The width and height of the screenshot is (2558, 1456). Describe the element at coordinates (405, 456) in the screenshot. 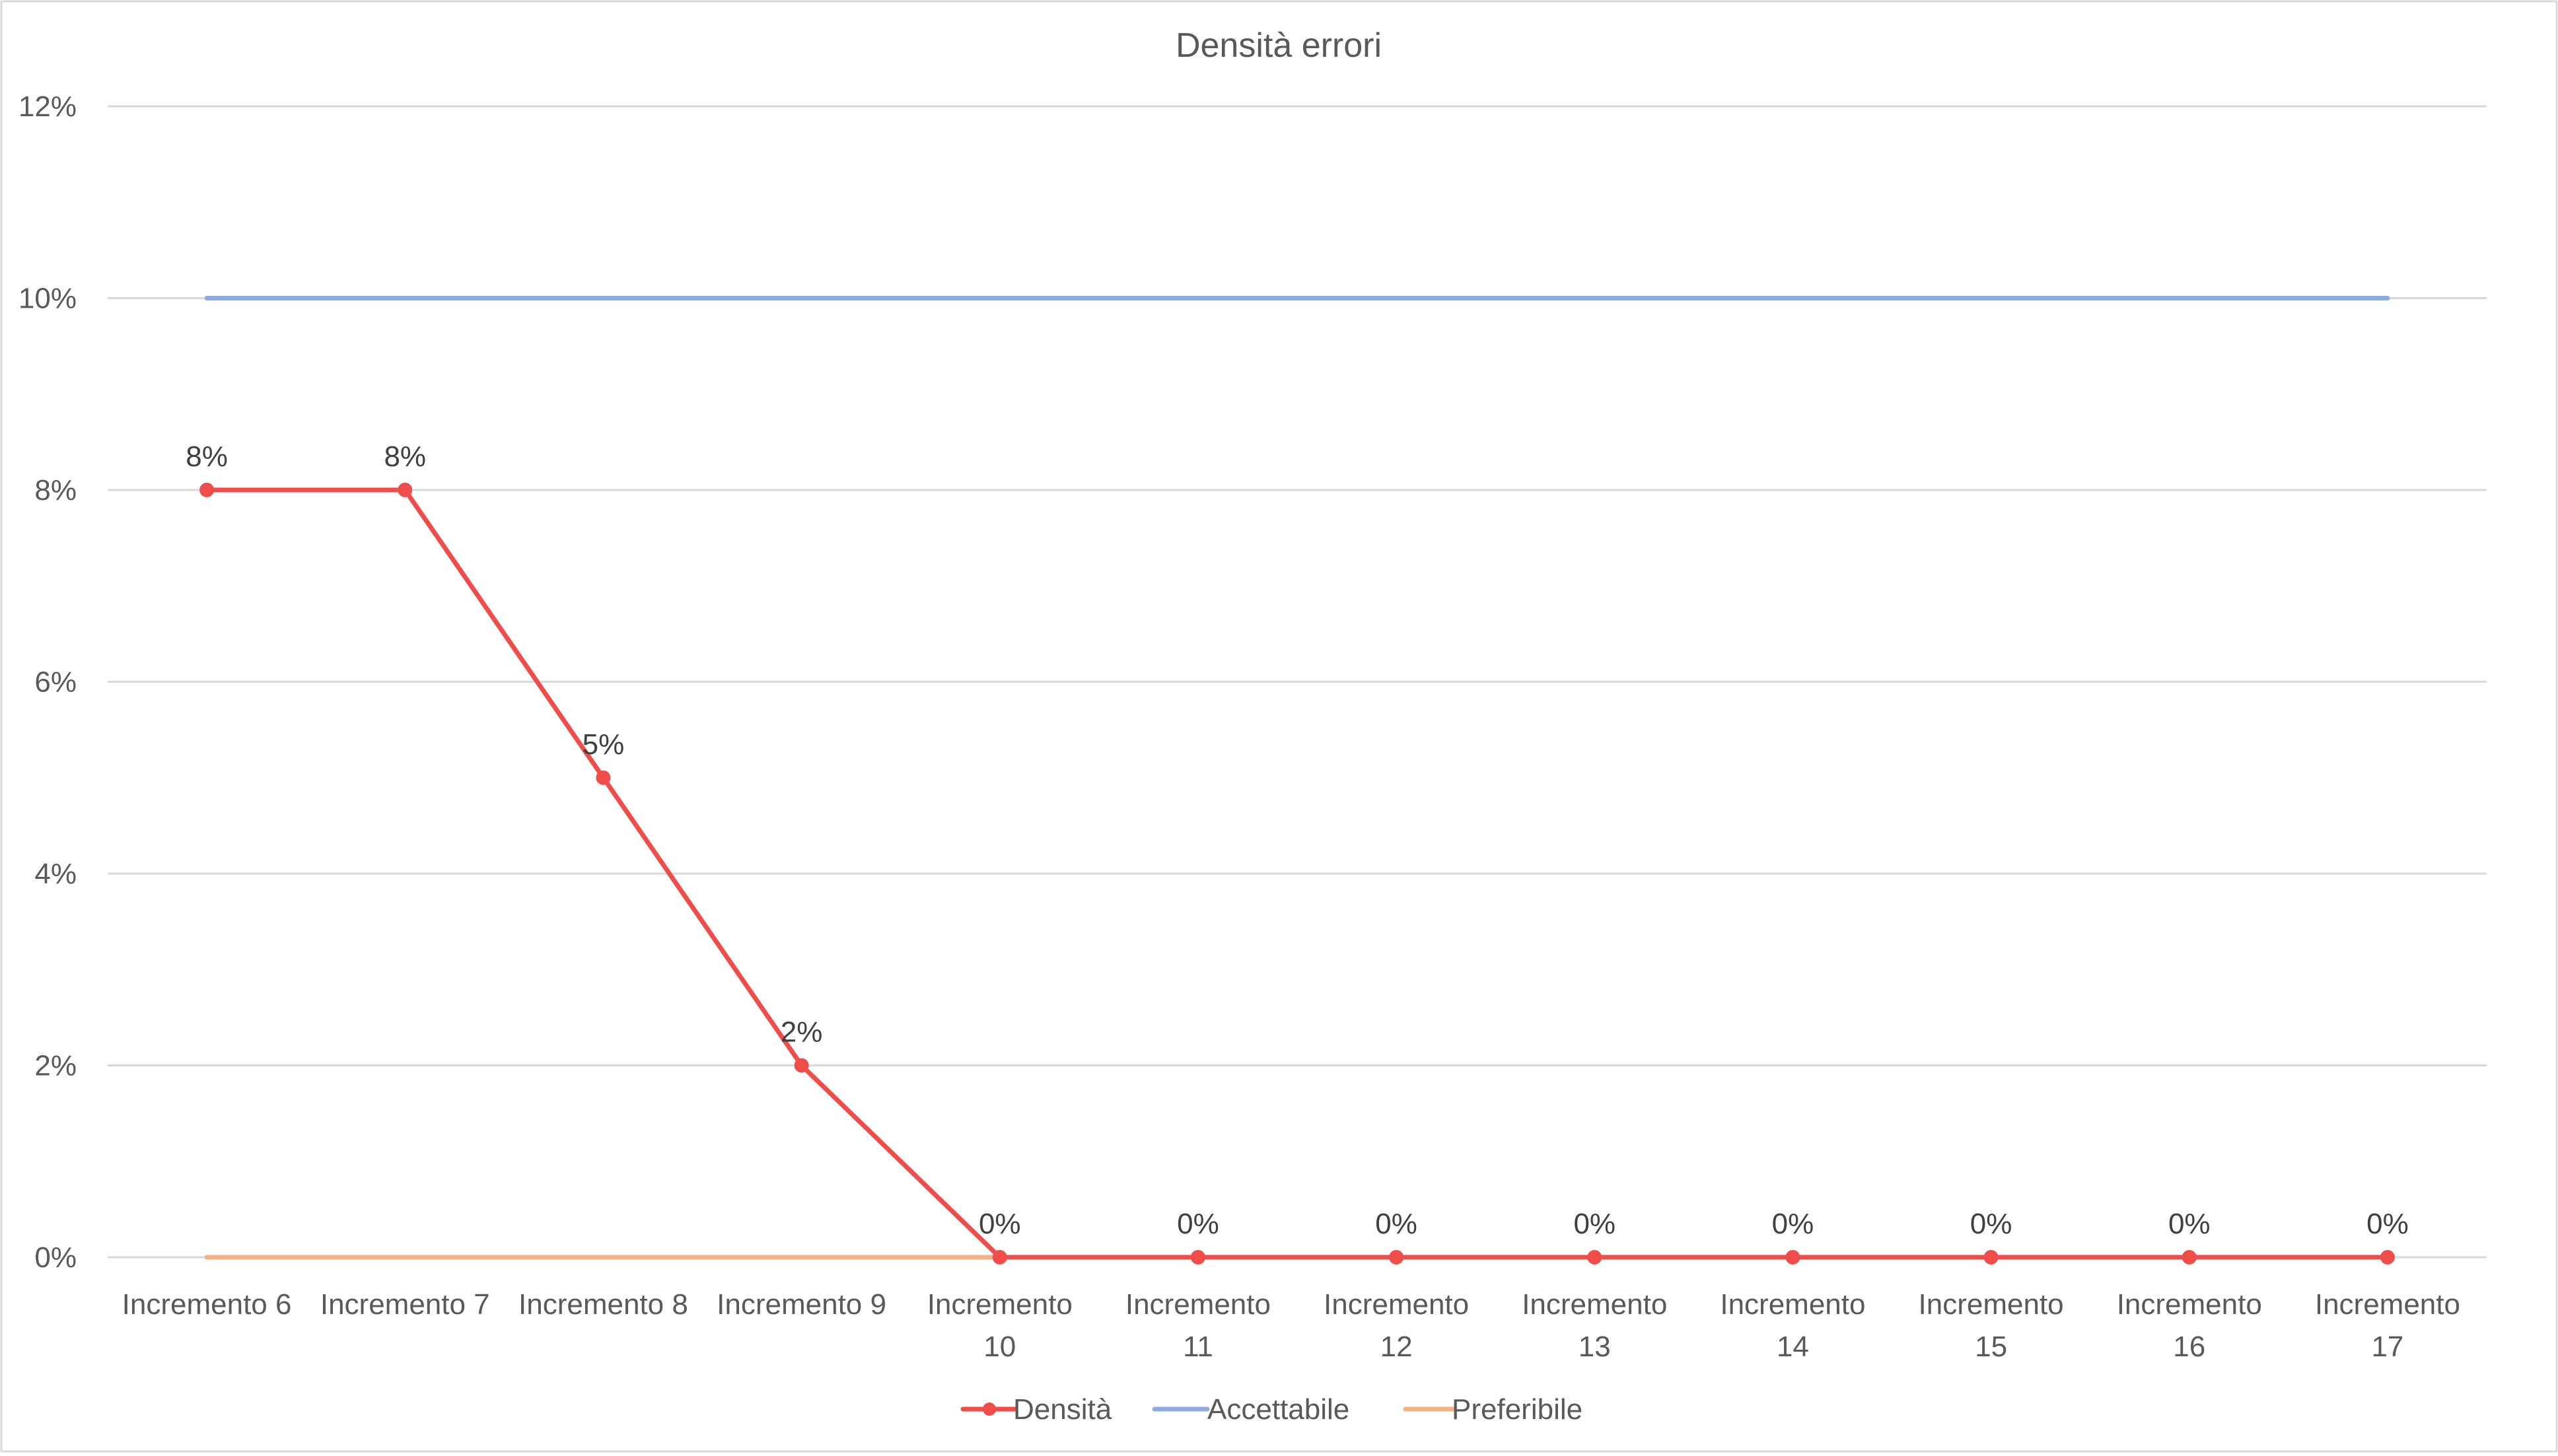

I see `data-label-densit--1: 8%` at that location.